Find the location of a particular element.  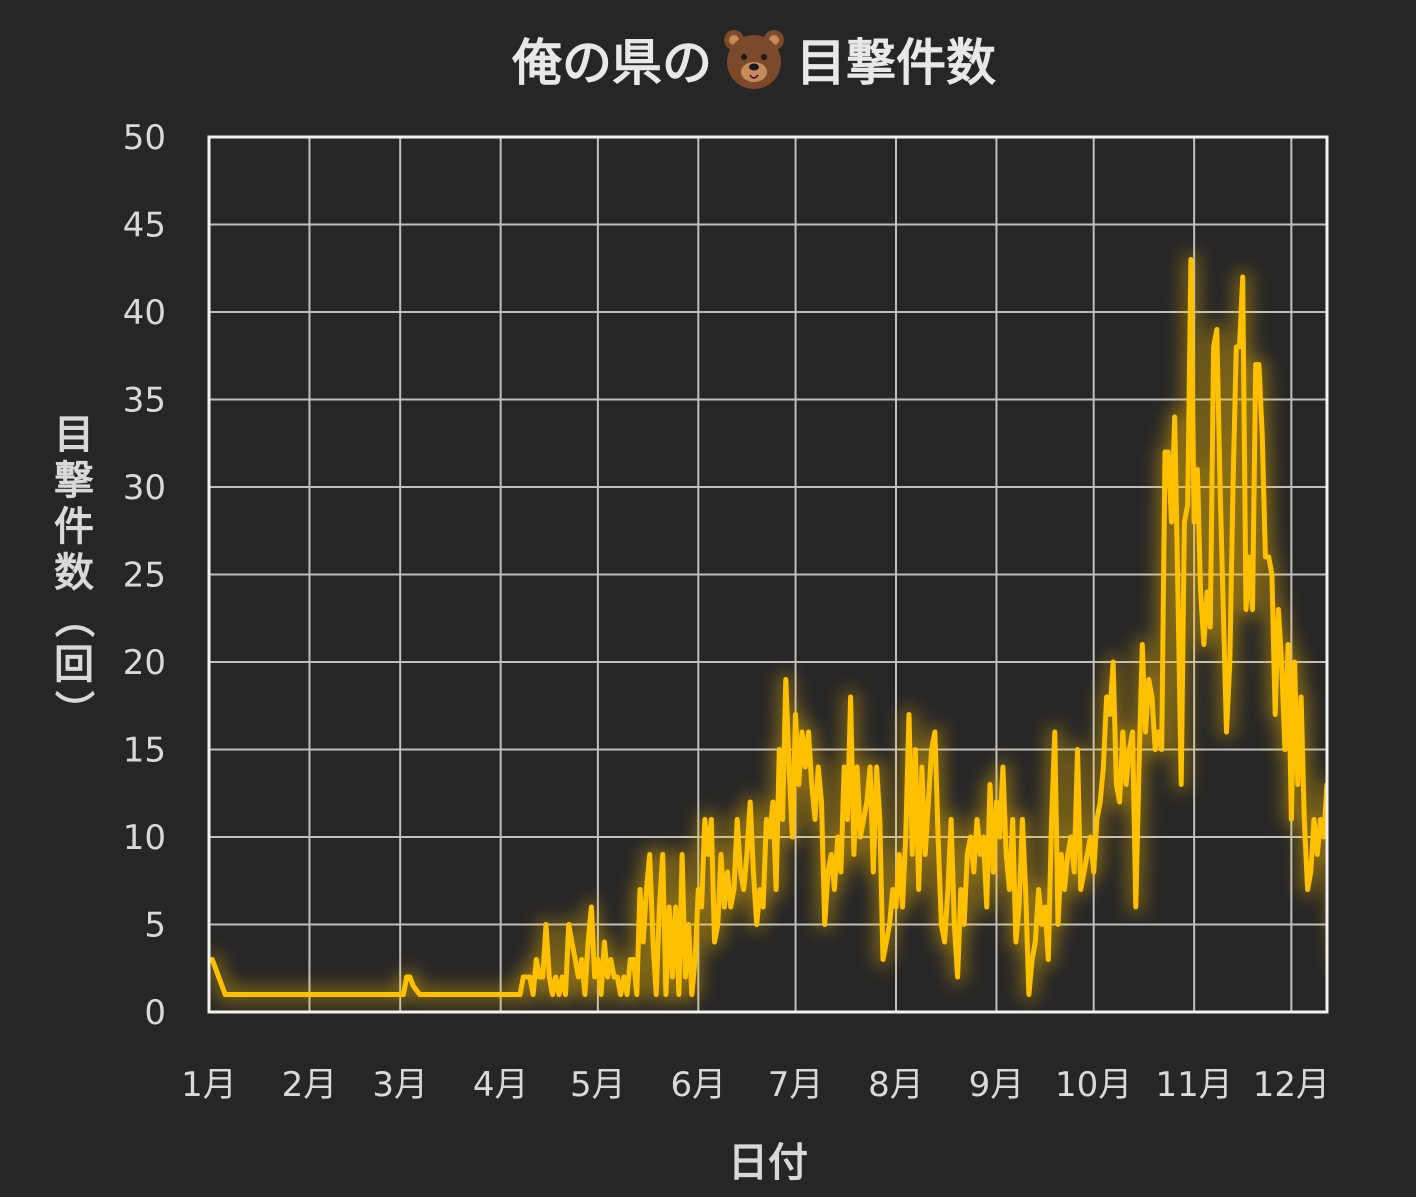

y-tick-label: 45 is located at coordinates (144, 226).